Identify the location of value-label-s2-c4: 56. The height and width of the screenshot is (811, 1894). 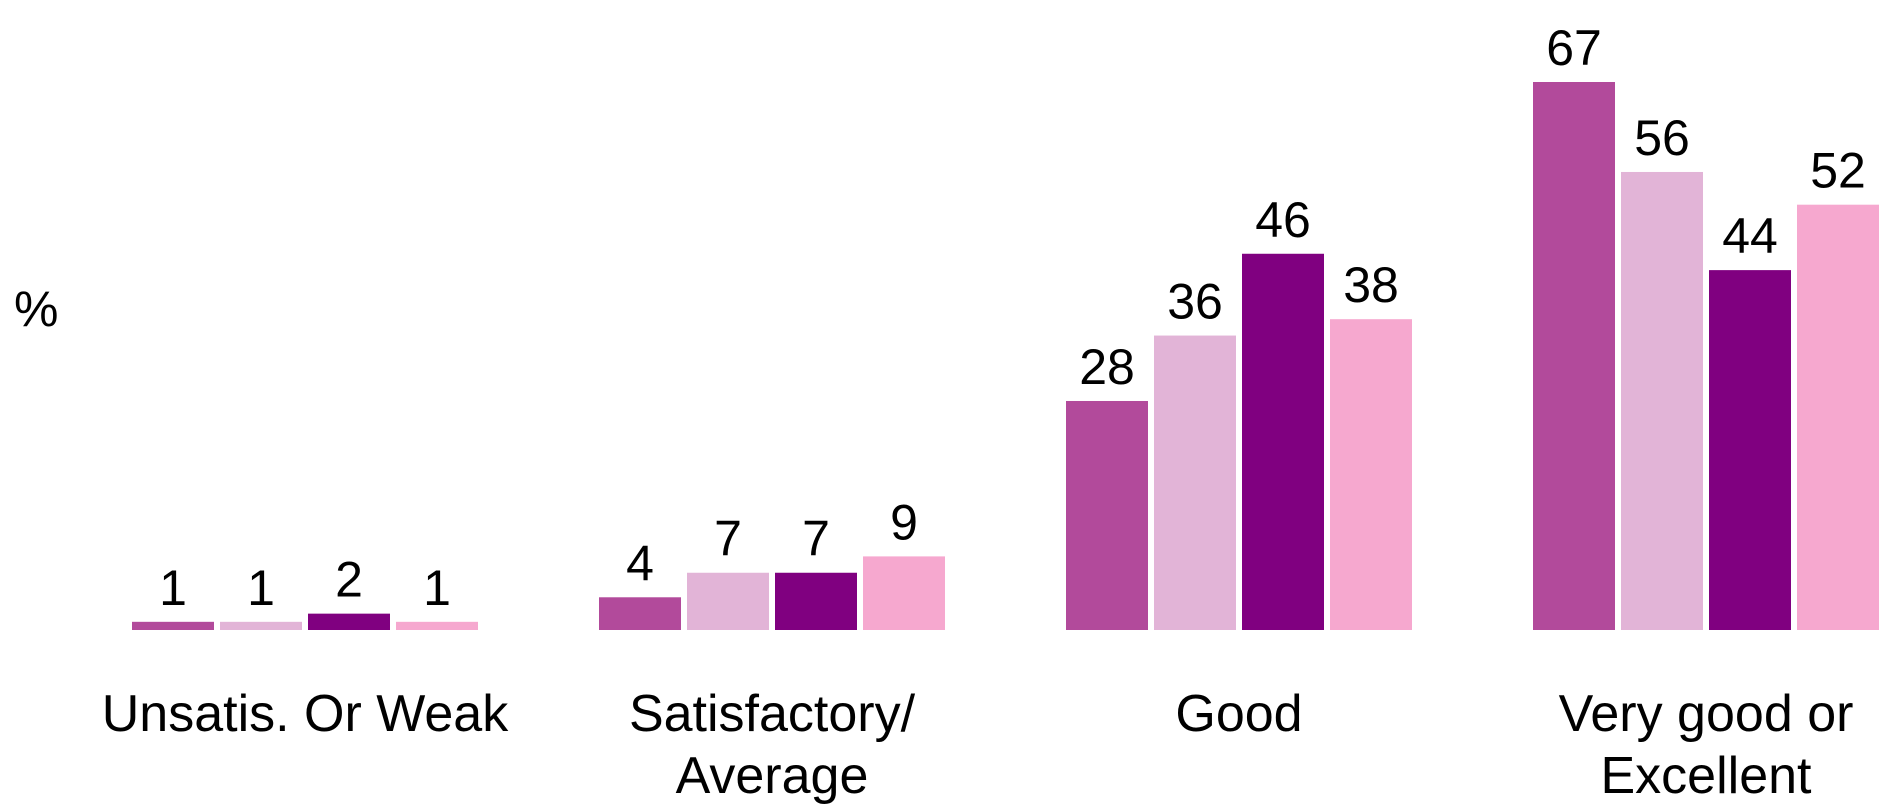
(1662, 138).